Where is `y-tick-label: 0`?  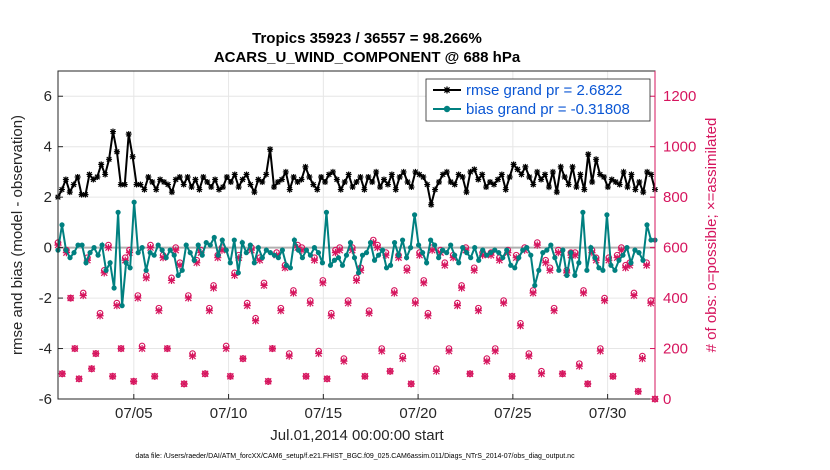 y-tick-label: 0 is located at coordinates (48, 248).